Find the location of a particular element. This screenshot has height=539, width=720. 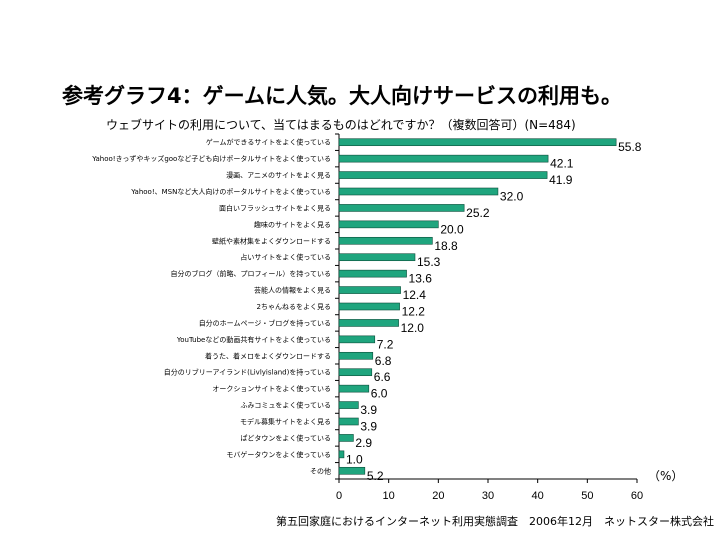

x-tick-label: 50 is located at coordinates (587, 496).